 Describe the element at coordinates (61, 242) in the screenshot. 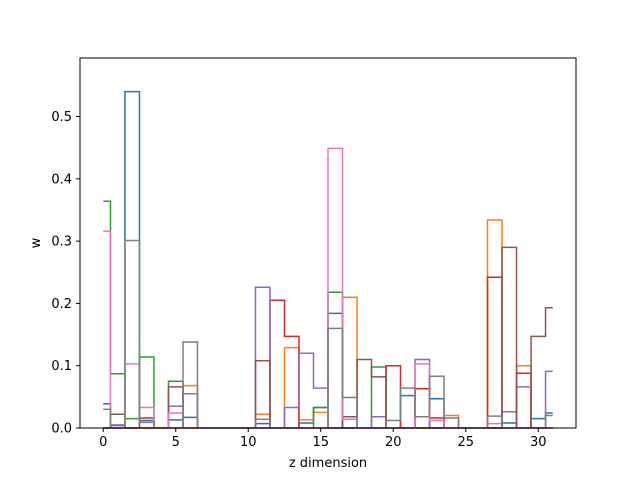

I see `y-tick-label: 0.3` at that location.